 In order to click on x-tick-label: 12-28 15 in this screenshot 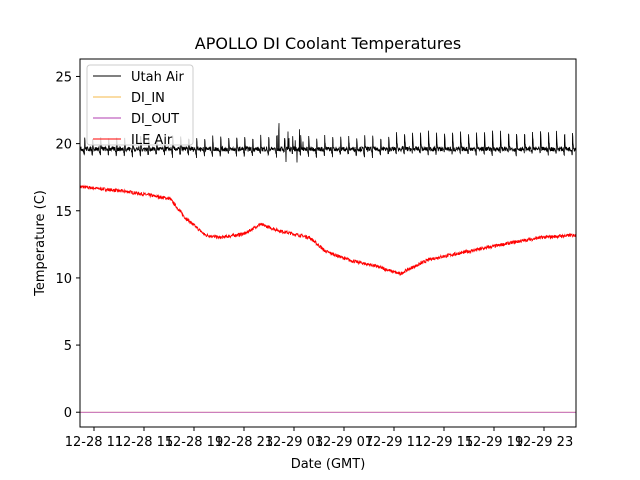, I will do `click(144, 442)`.